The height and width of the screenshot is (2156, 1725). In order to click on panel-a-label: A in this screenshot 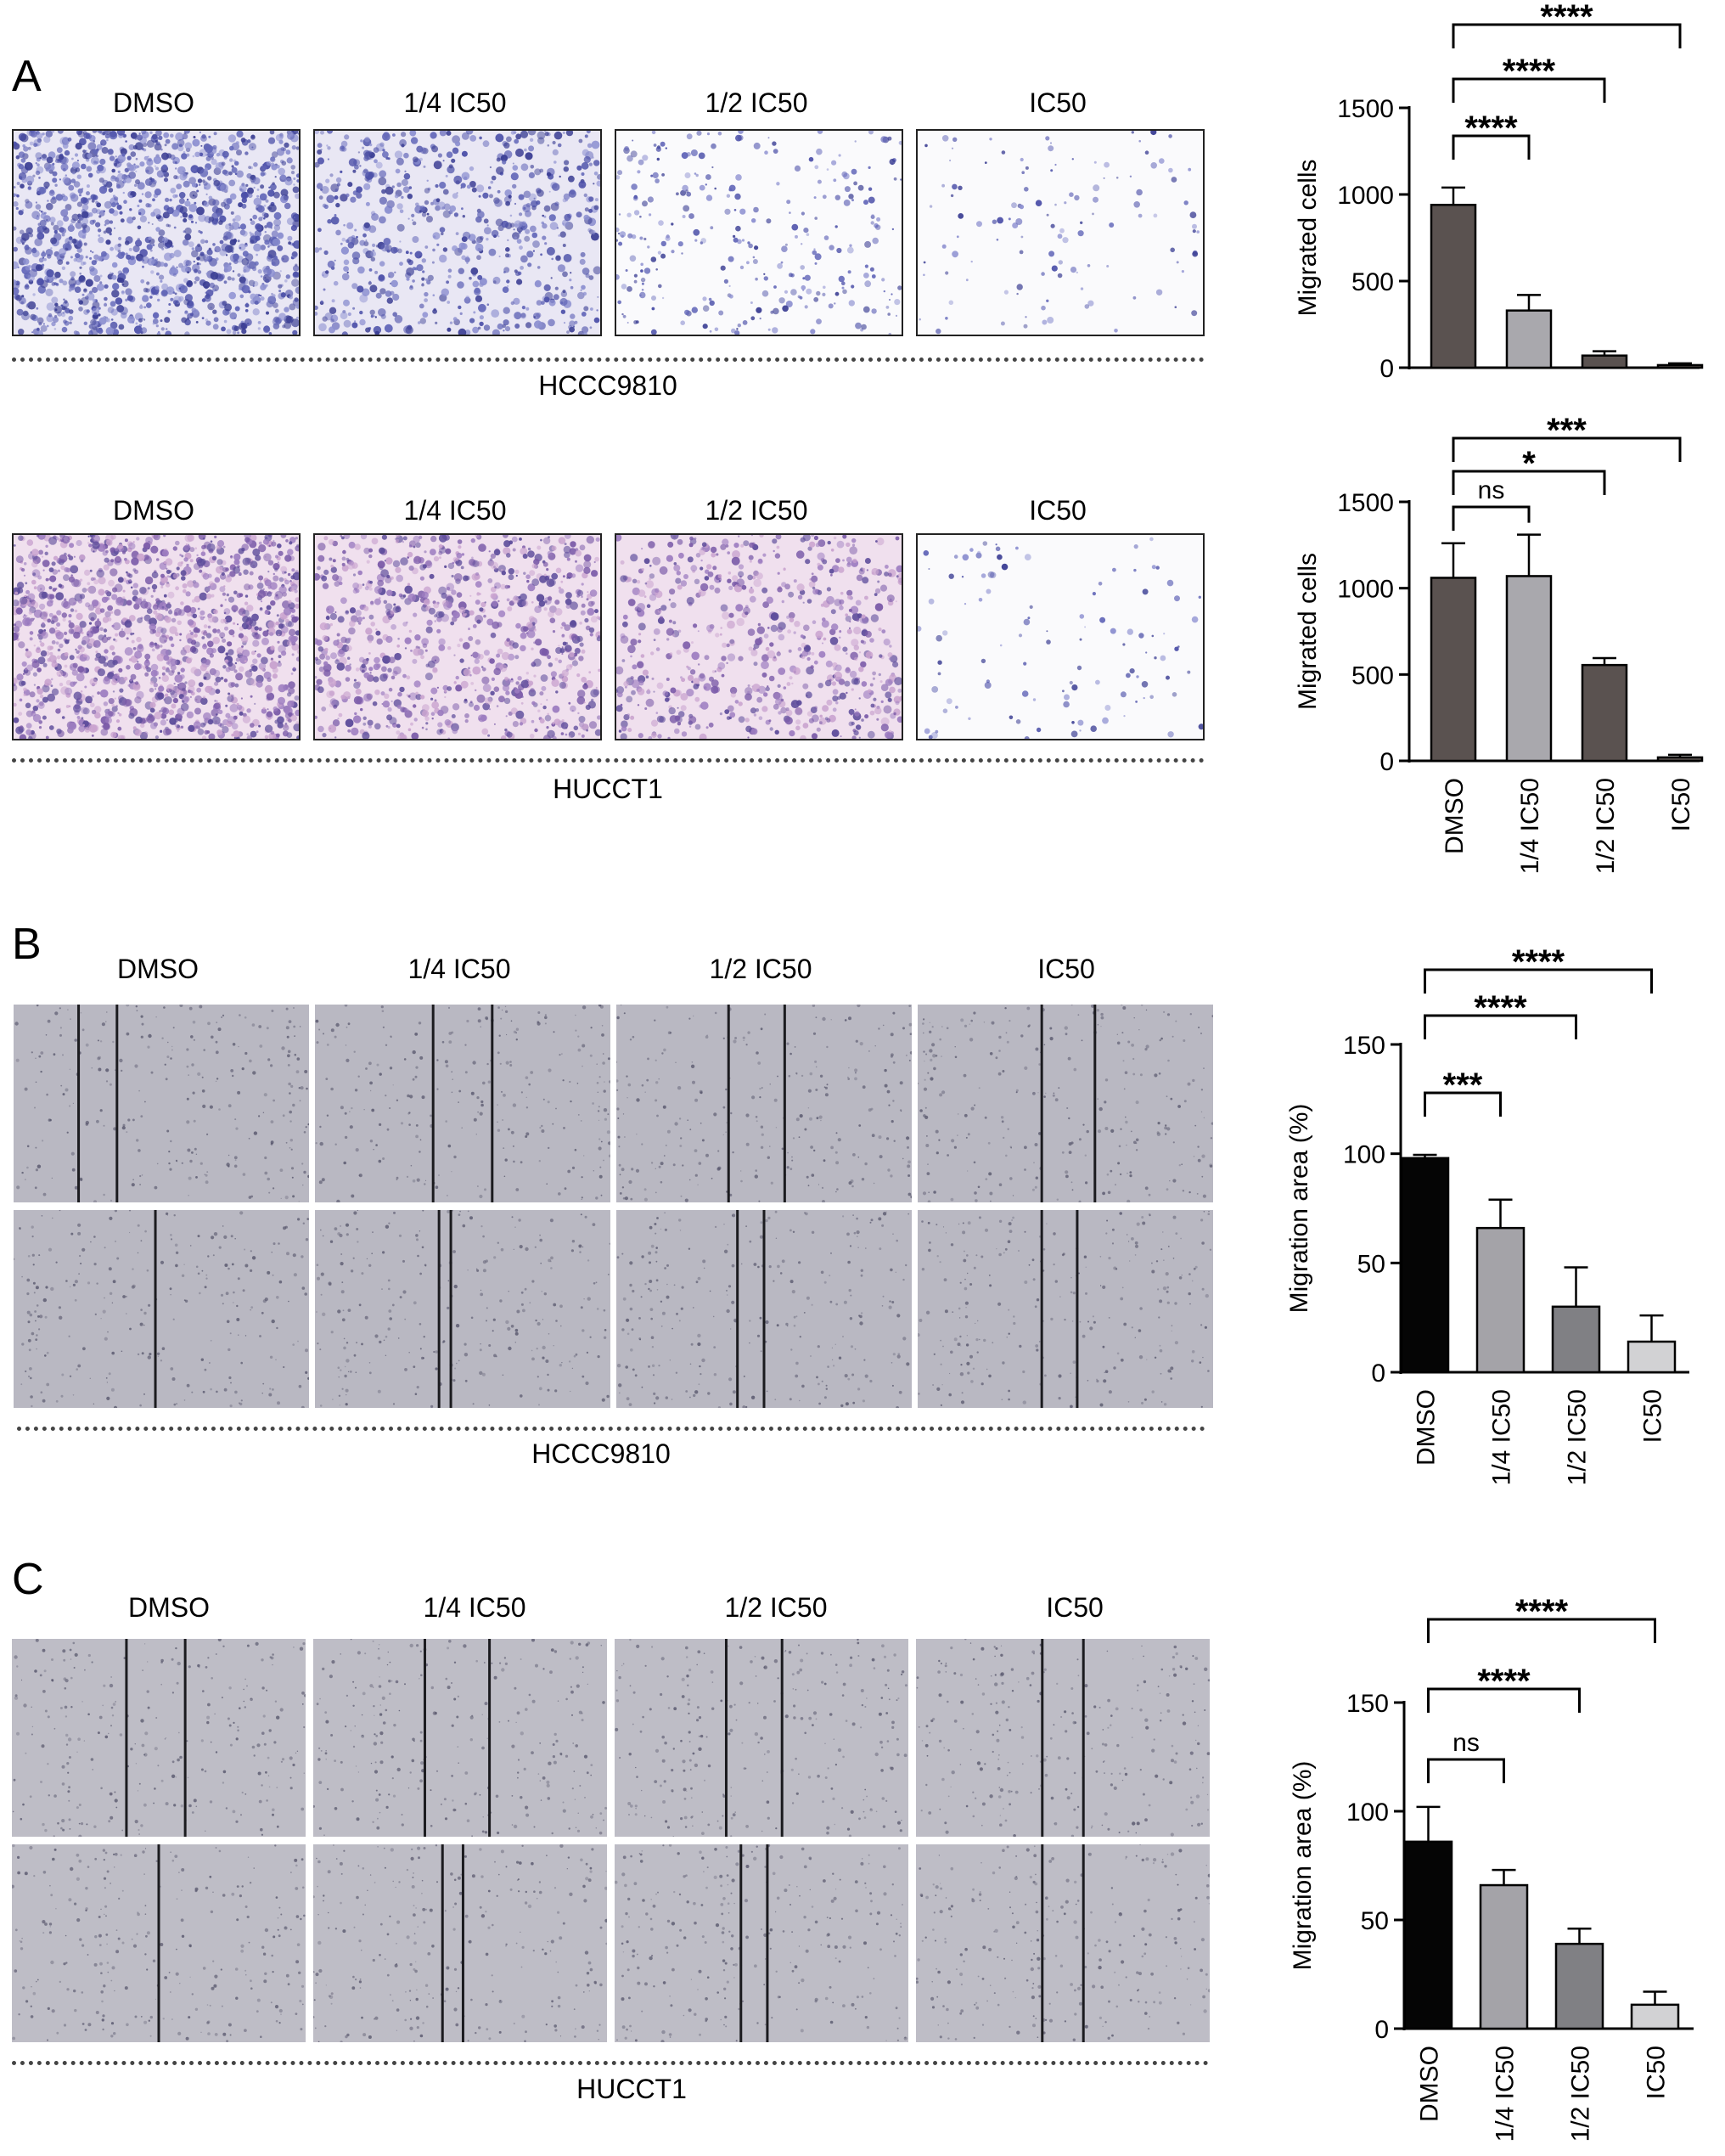, I will do `click(27, 76)`.